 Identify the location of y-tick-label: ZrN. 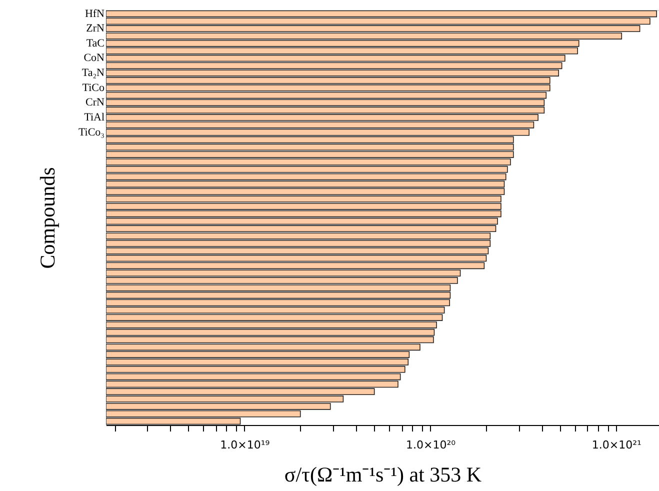
(95, 28).